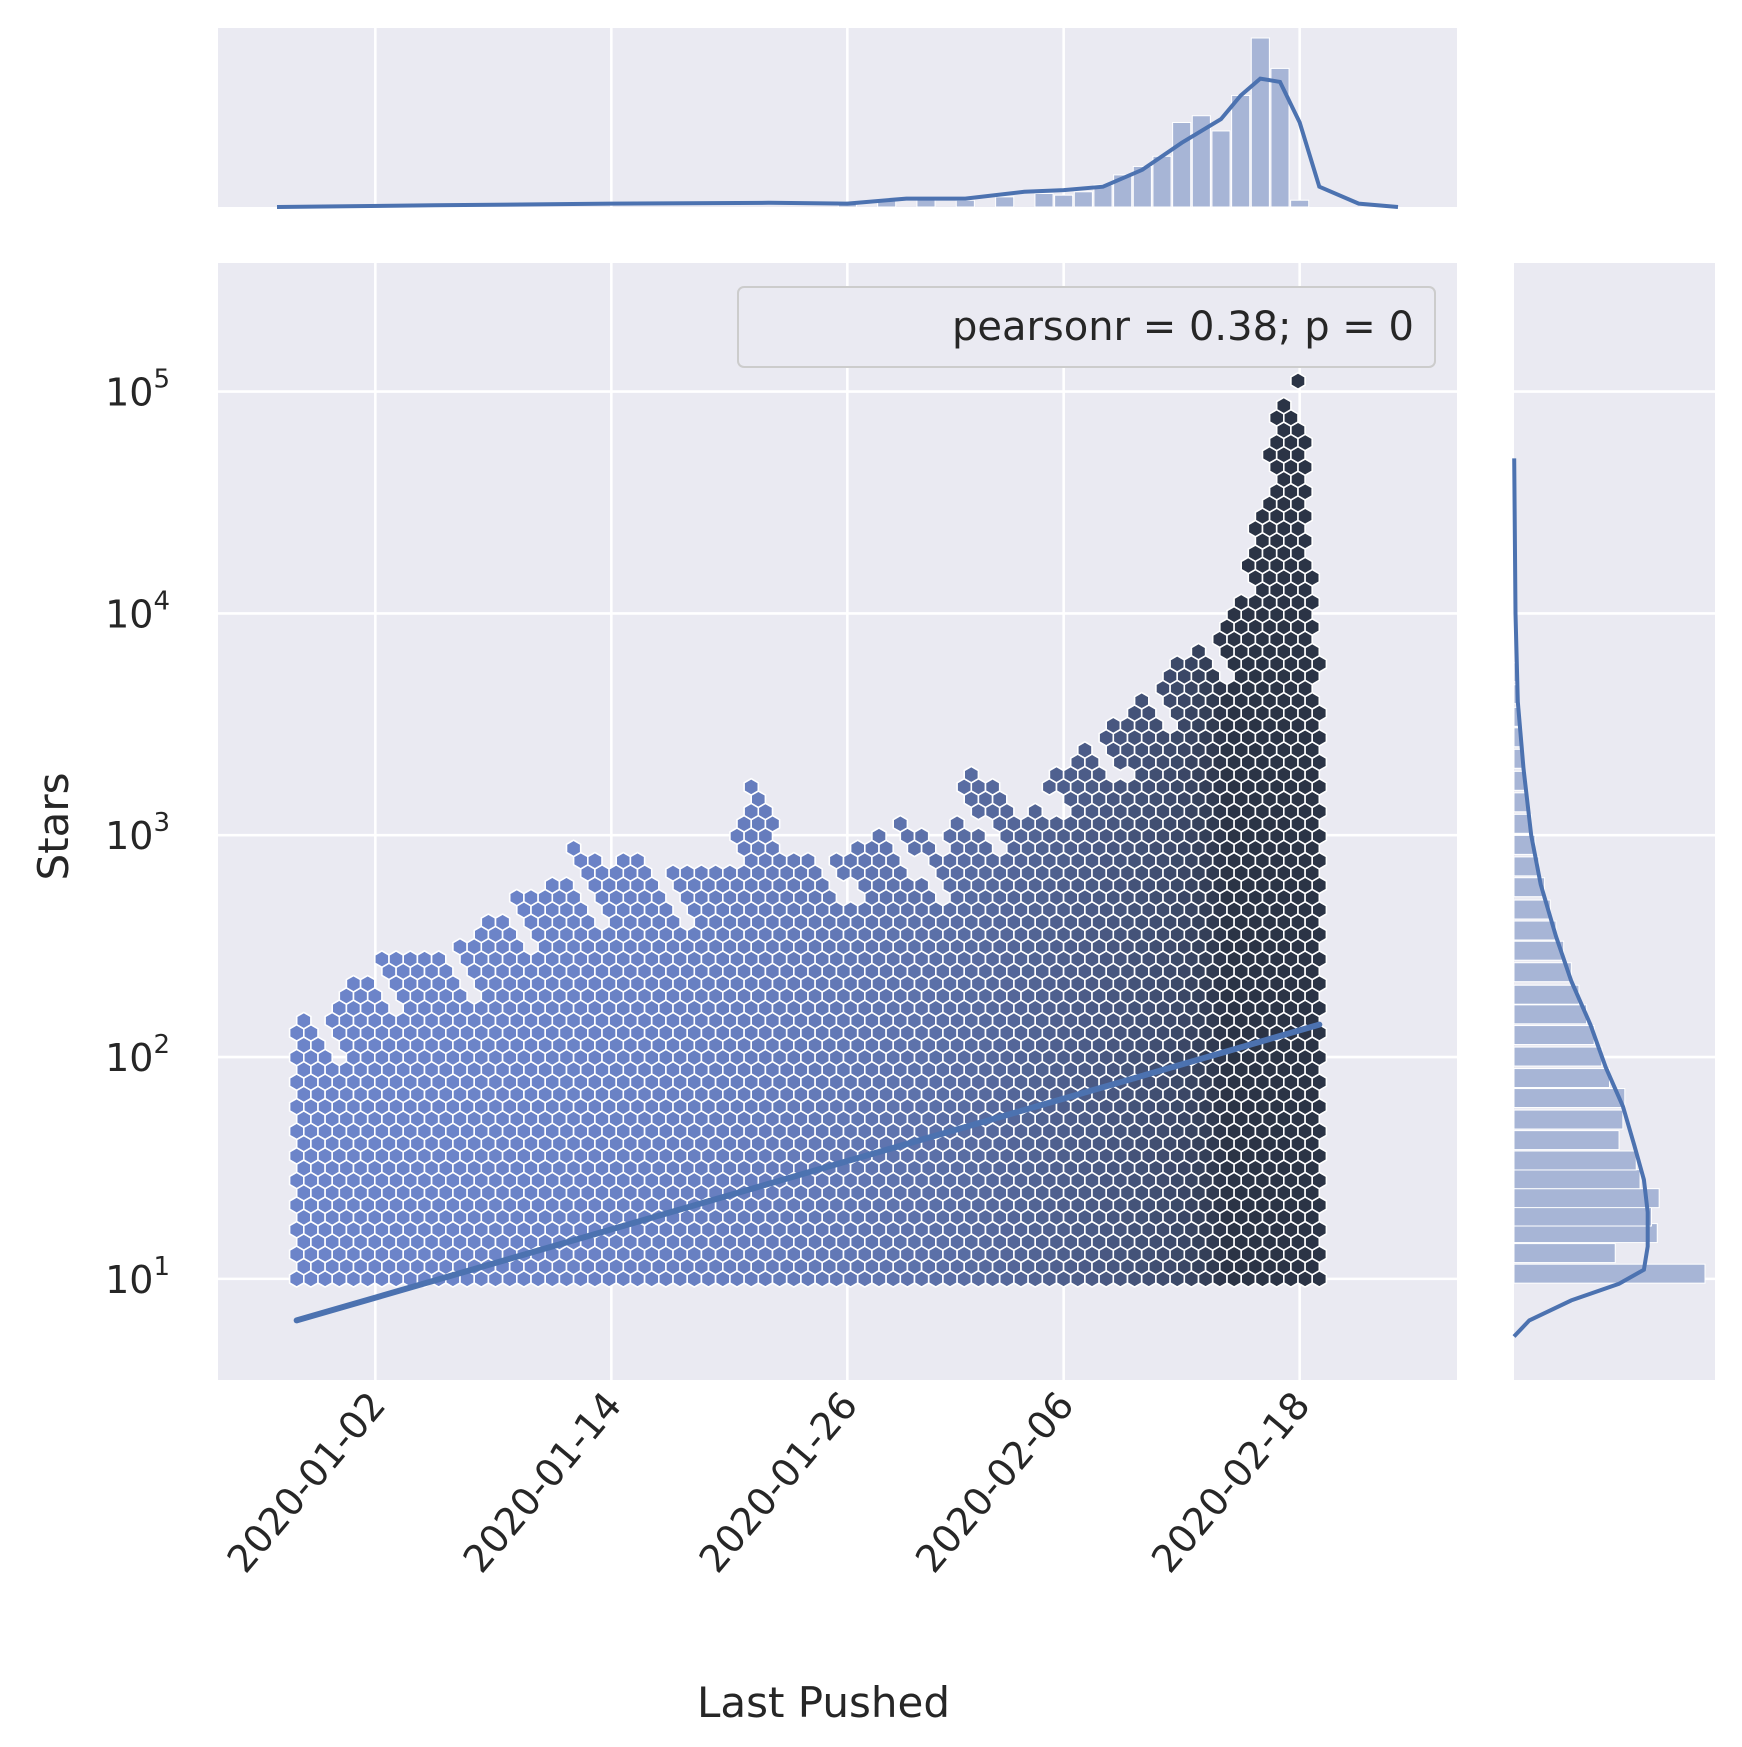  I want to click on x-marginal-background, so click(837, 117).